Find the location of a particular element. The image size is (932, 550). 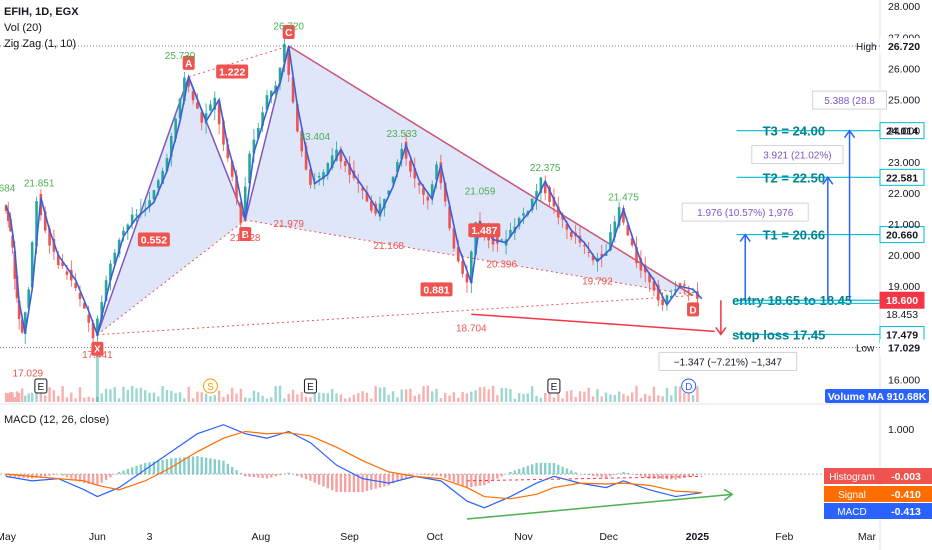

price-tag-bg is located at coordinates (902, 177).